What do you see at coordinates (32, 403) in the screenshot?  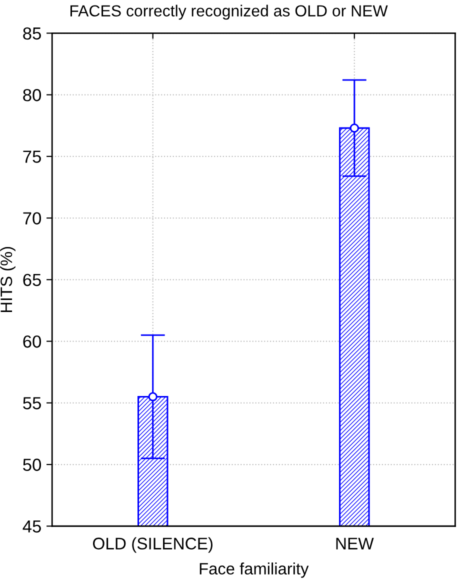 I see `y-tick-label: 55` at bounding box center [32, 403].